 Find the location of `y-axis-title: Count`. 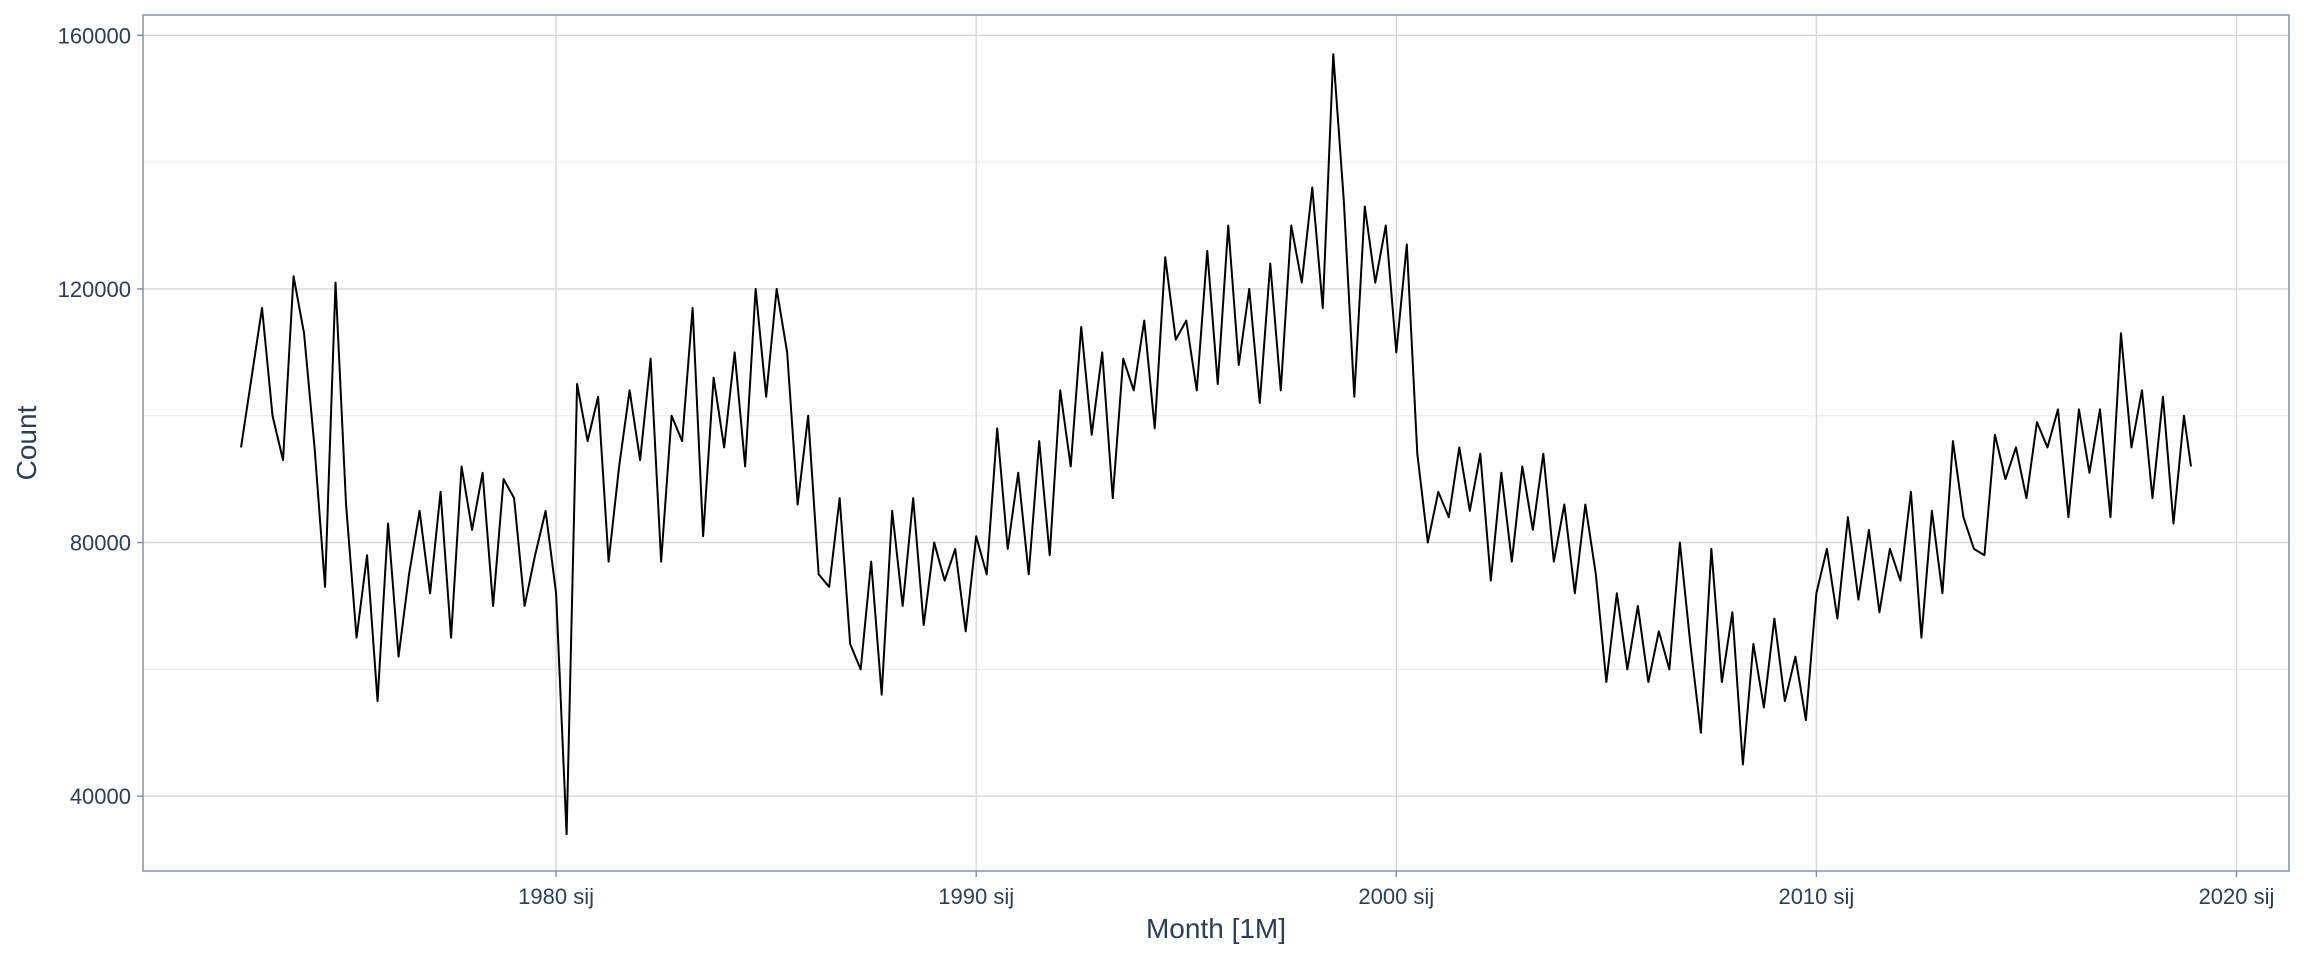

y-axis-title: Count is located at coordinates (26, 442).